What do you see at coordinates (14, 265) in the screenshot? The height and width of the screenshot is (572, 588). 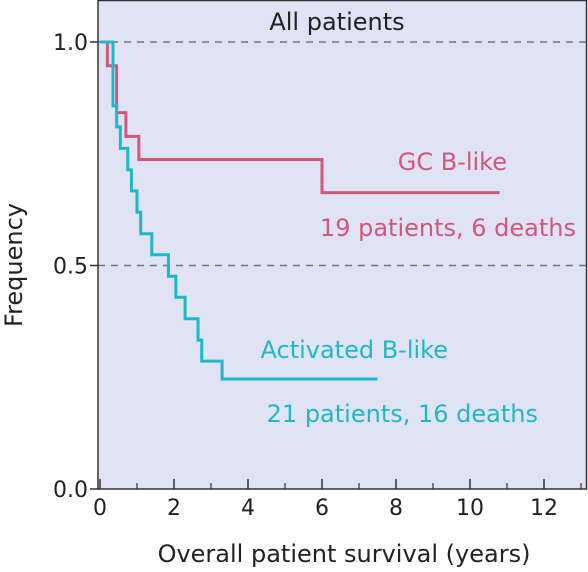 I see `y-axis-title: Frequency` at bounding box center [14, 265].